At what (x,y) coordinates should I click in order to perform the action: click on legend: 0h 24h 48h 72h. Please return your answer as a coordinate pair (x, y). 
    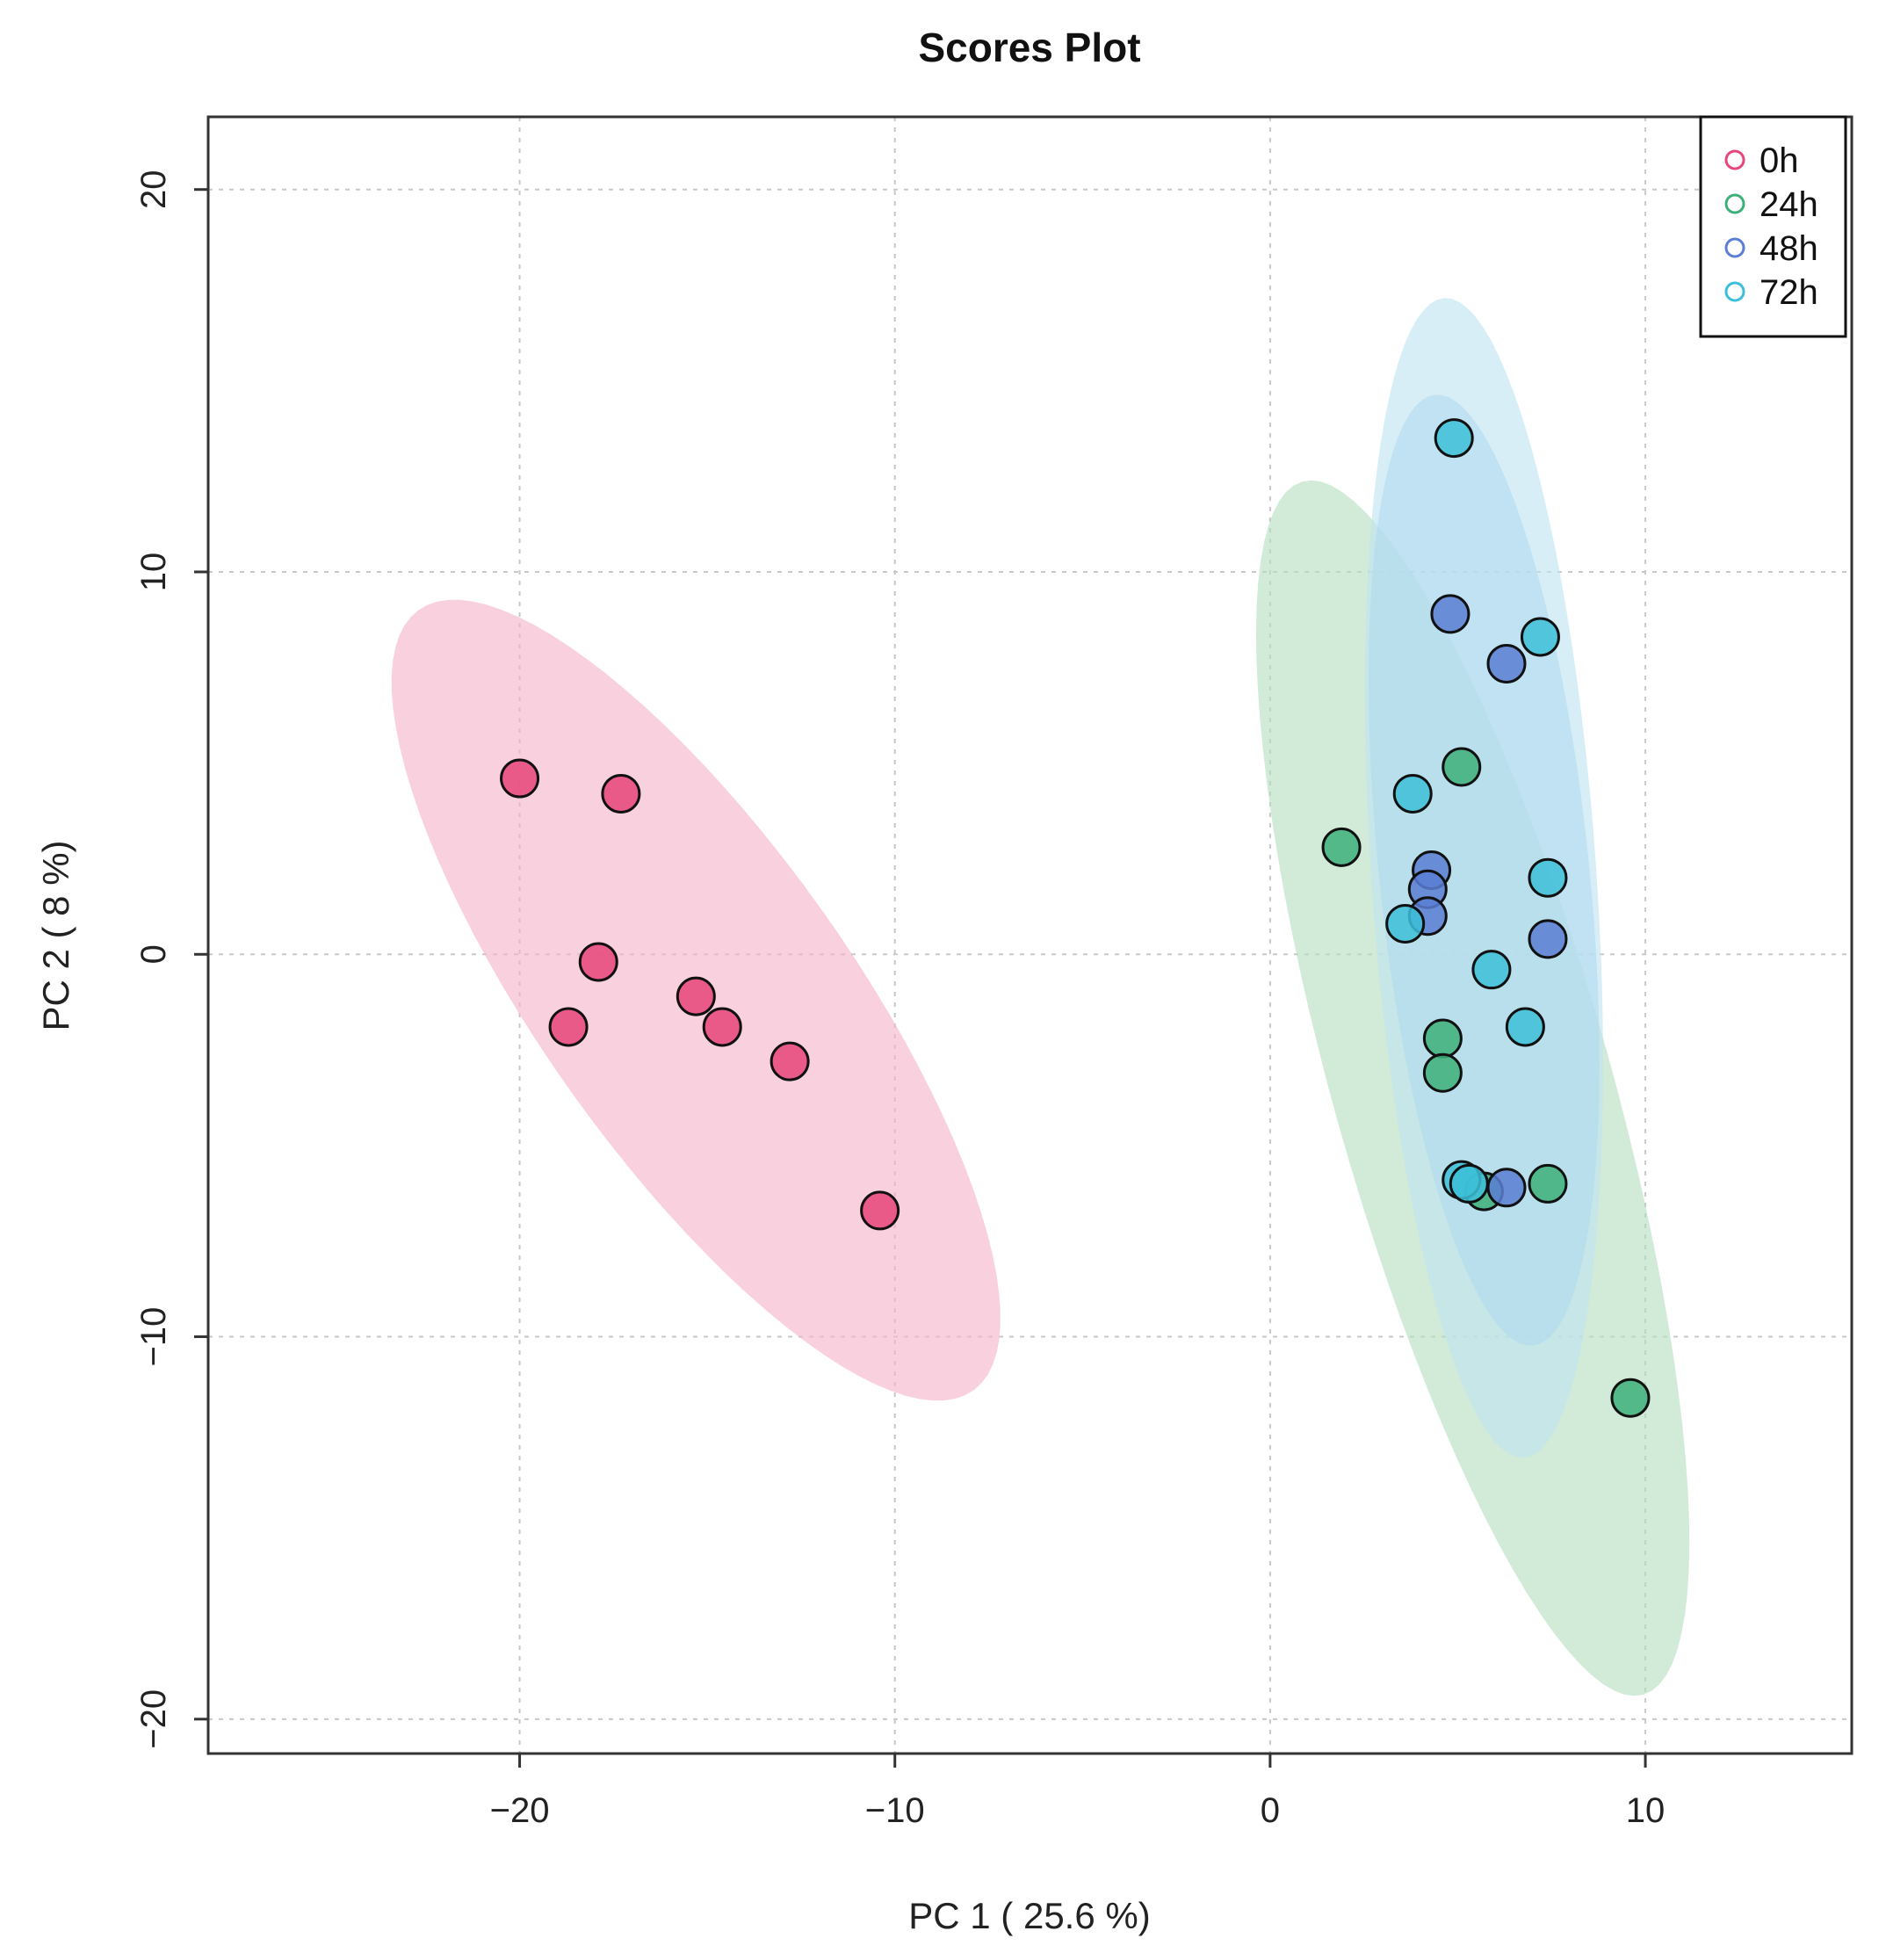
    Looking at the image, I should click on (1773, 227).